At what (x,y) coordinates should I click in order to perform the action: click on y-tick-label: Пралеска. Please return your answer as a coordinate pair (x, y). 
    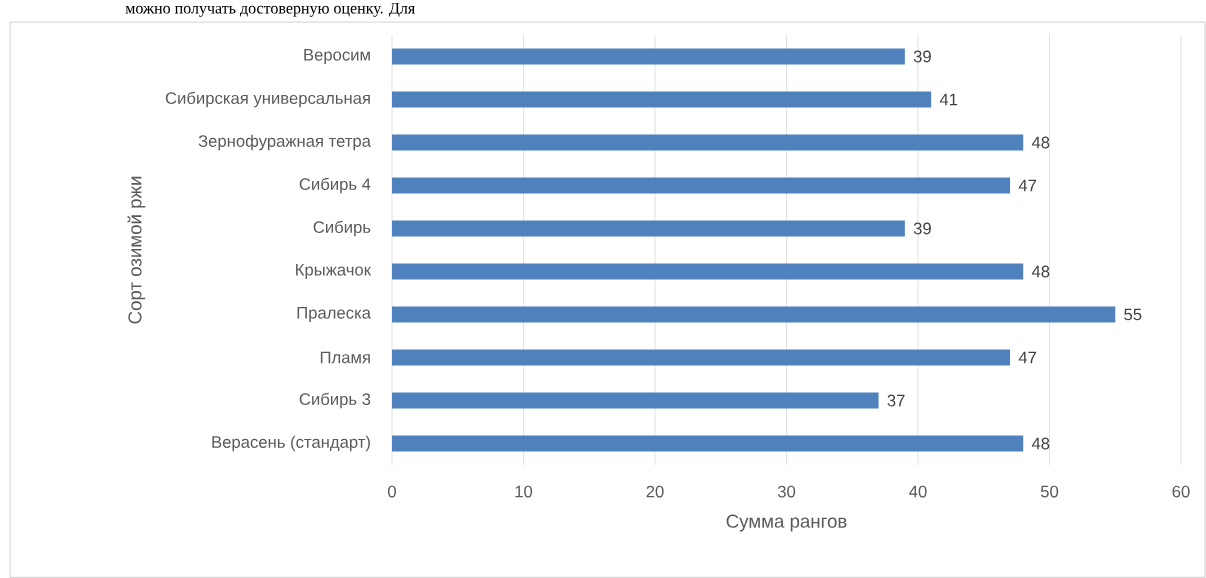
    Looking at the image, I should click on (334, 314).